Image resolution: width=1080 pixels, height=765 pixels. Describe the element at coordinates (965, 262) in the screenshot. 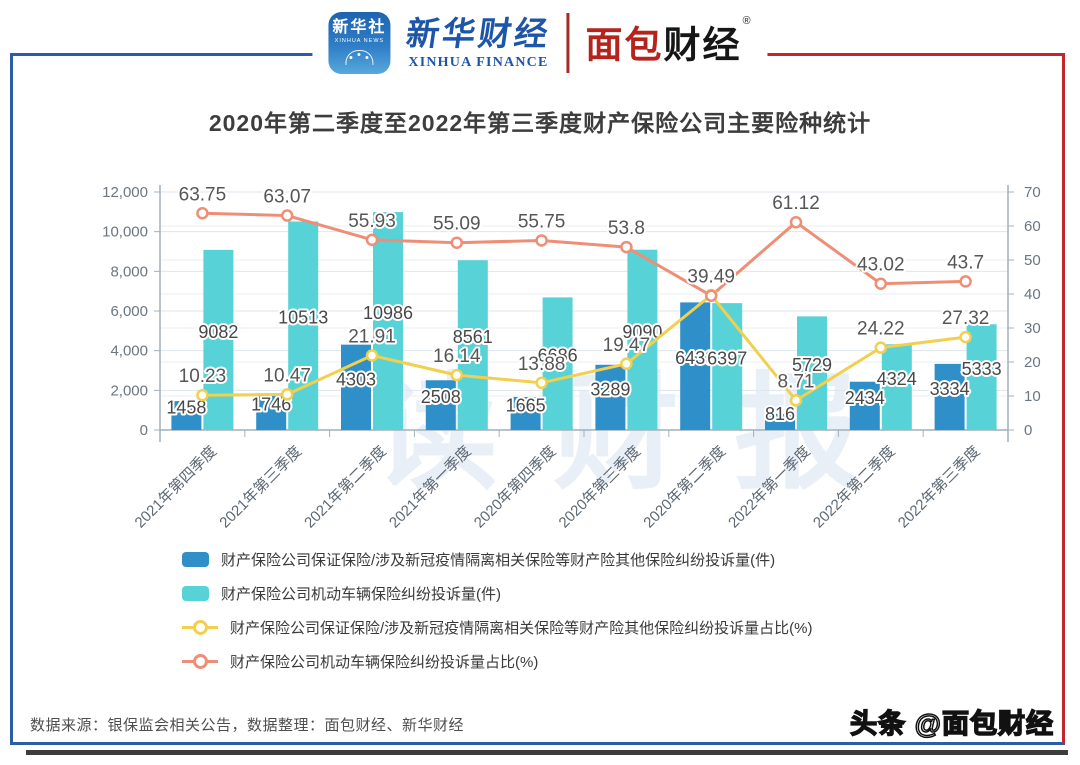

I see `line-value-label: 43.7` at that location.